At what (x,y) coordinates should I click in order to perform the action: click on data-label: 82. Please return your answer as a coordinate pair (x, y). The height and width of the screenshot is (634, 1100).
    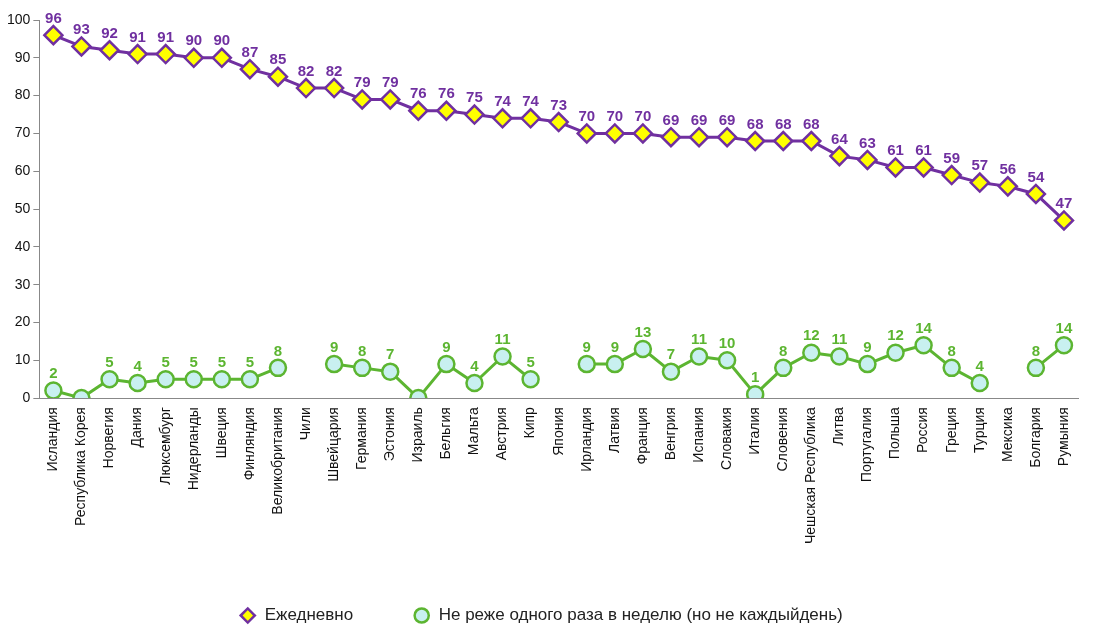
    Looking at the image, I should click on (306, 70).